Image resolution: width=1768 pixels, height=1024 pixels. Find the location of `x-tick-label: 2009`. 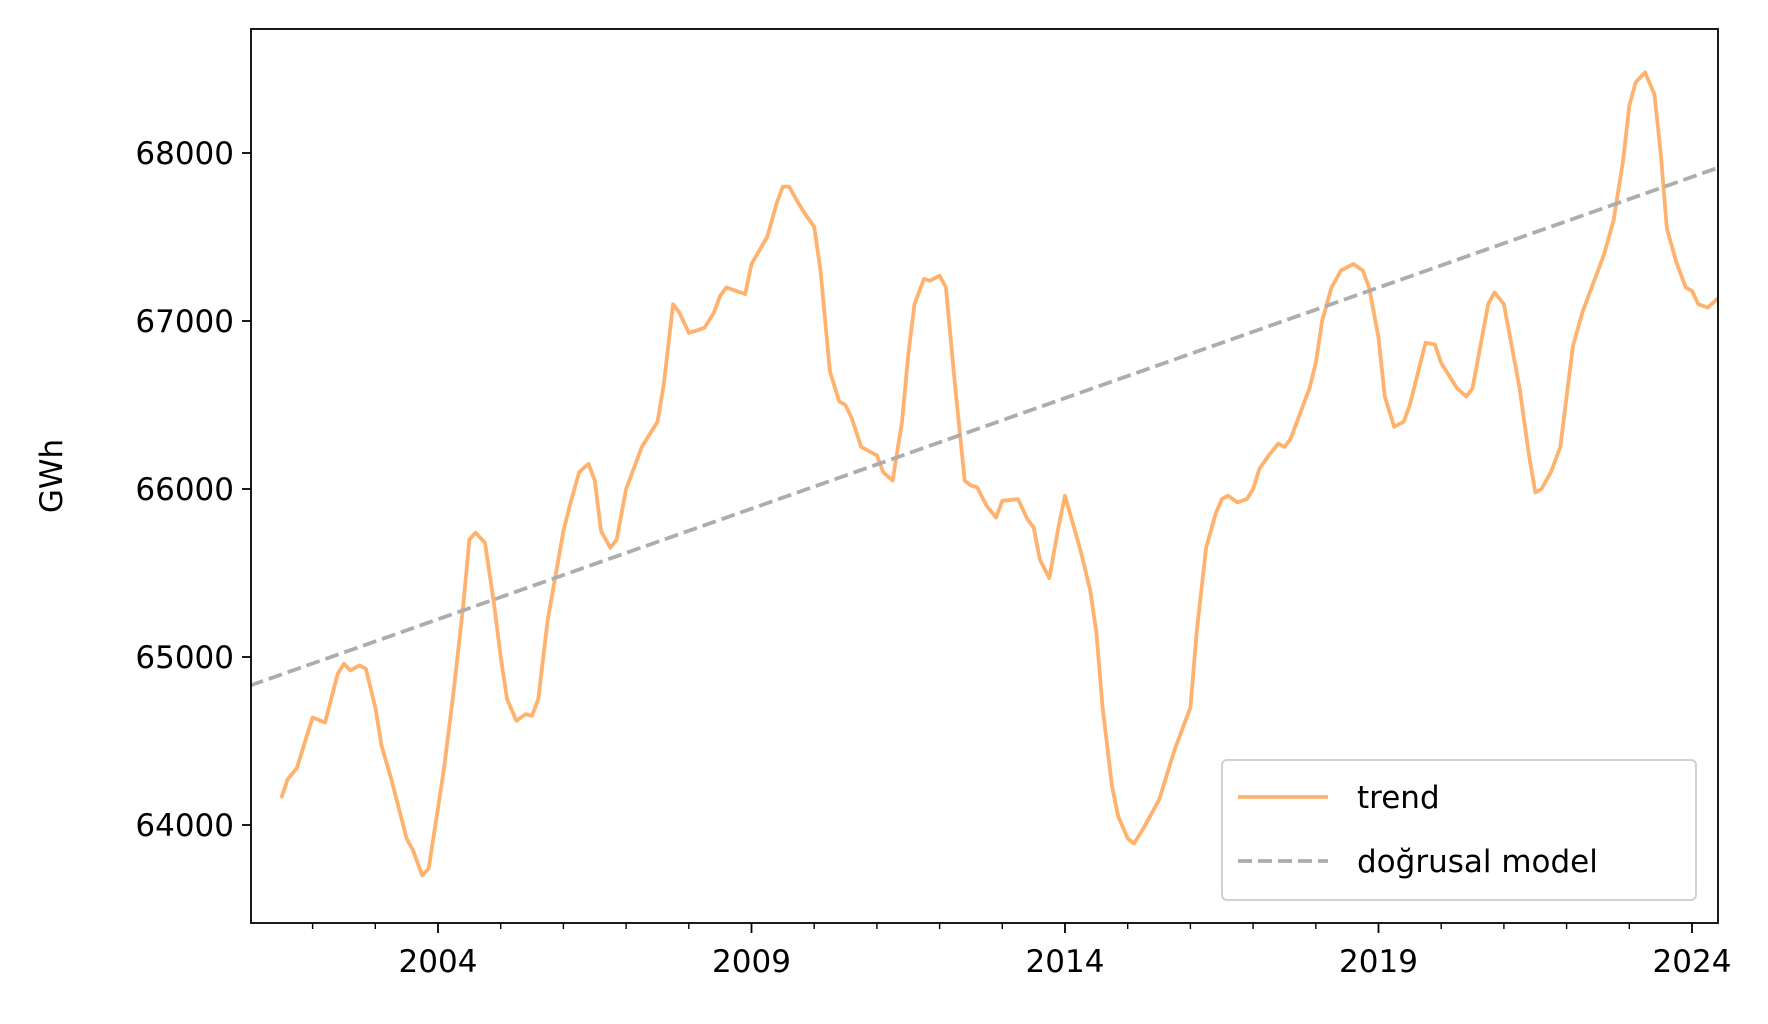

x-tick-label: 2009 is located at coordinates (751, 962).